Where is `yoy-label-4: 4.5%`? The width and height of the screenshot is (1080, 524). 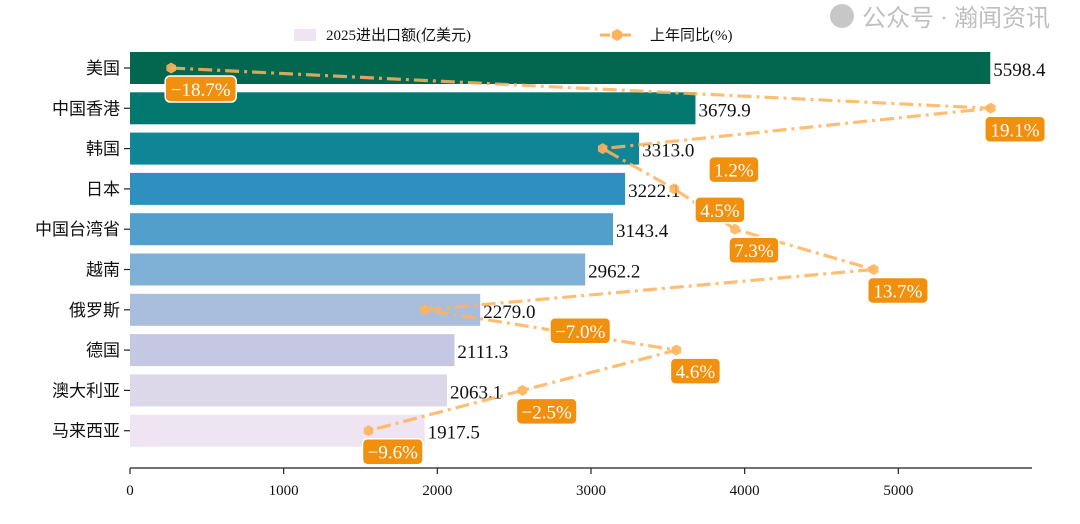
yoy-label-4: 4.5% is located at coordinates (720, 210).